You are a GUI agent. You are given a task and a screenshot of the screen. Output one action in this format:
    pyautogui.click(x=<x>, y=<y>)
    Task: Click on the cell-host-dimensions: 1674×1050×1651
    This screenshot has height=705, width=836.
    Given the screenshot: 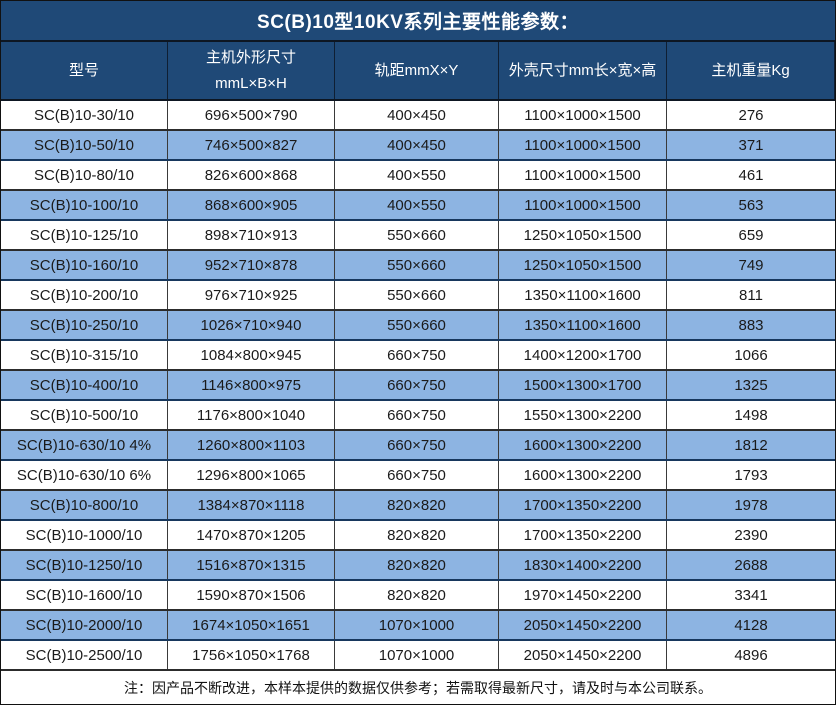 What is the action you would take?
    pyautogui.click(x=251, y=625)
    